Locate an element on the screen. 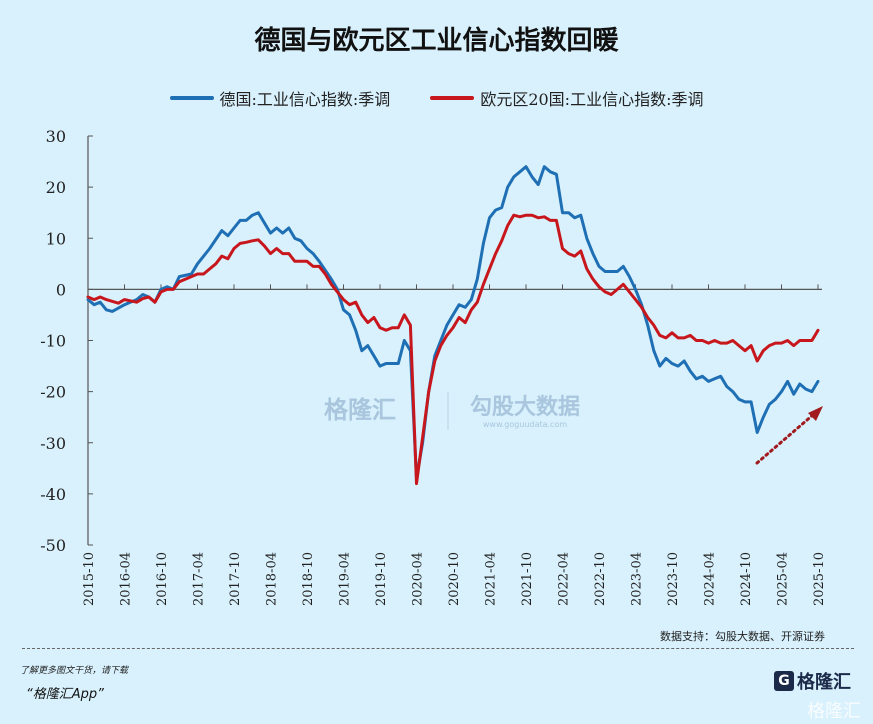 The width and height of the screenshot is (873, 724). legend-swatch-germany is located at coordinates (191, 98).